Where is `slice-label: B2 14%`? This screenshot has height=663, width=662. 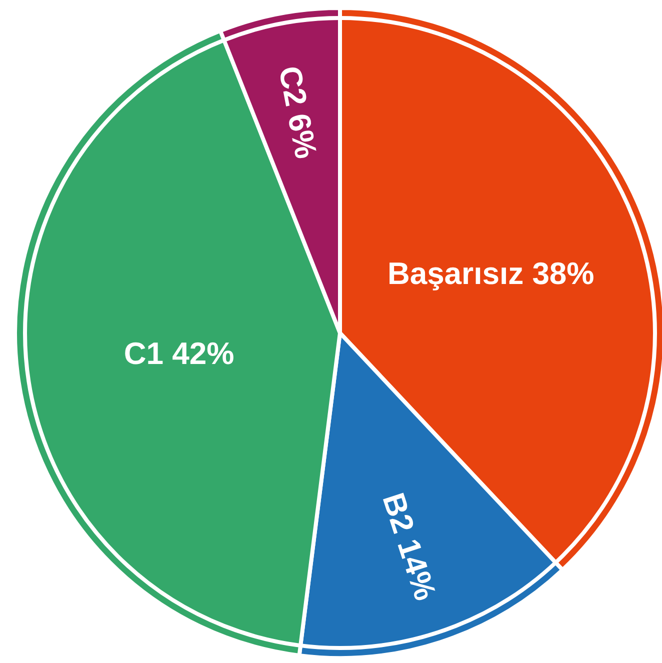
slice-label: B2 14% is located at coordinates (410, 546).